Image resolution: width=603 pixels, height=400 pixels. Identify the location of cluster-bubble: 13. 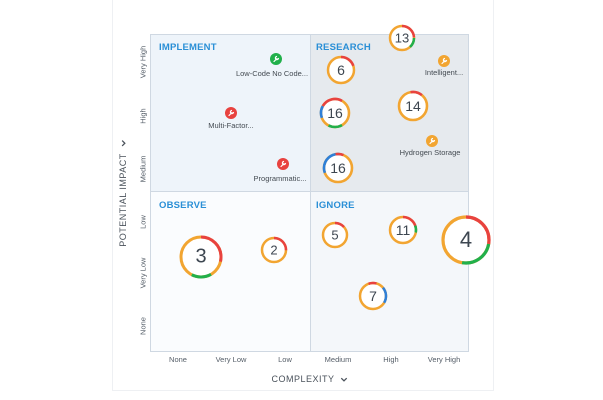
(402, 38).